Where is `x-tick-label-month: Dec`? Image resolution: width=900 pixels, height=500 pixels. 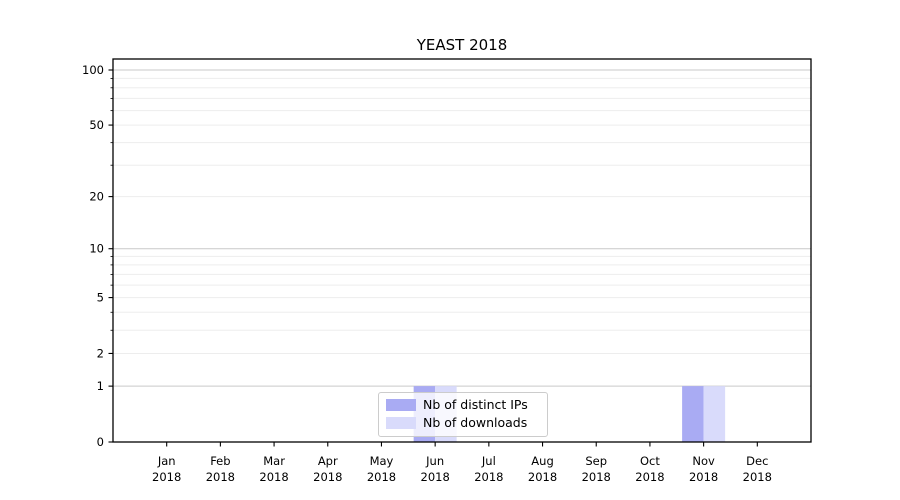 x-tick-label-month: Dec is located at coordinates (757, 461).